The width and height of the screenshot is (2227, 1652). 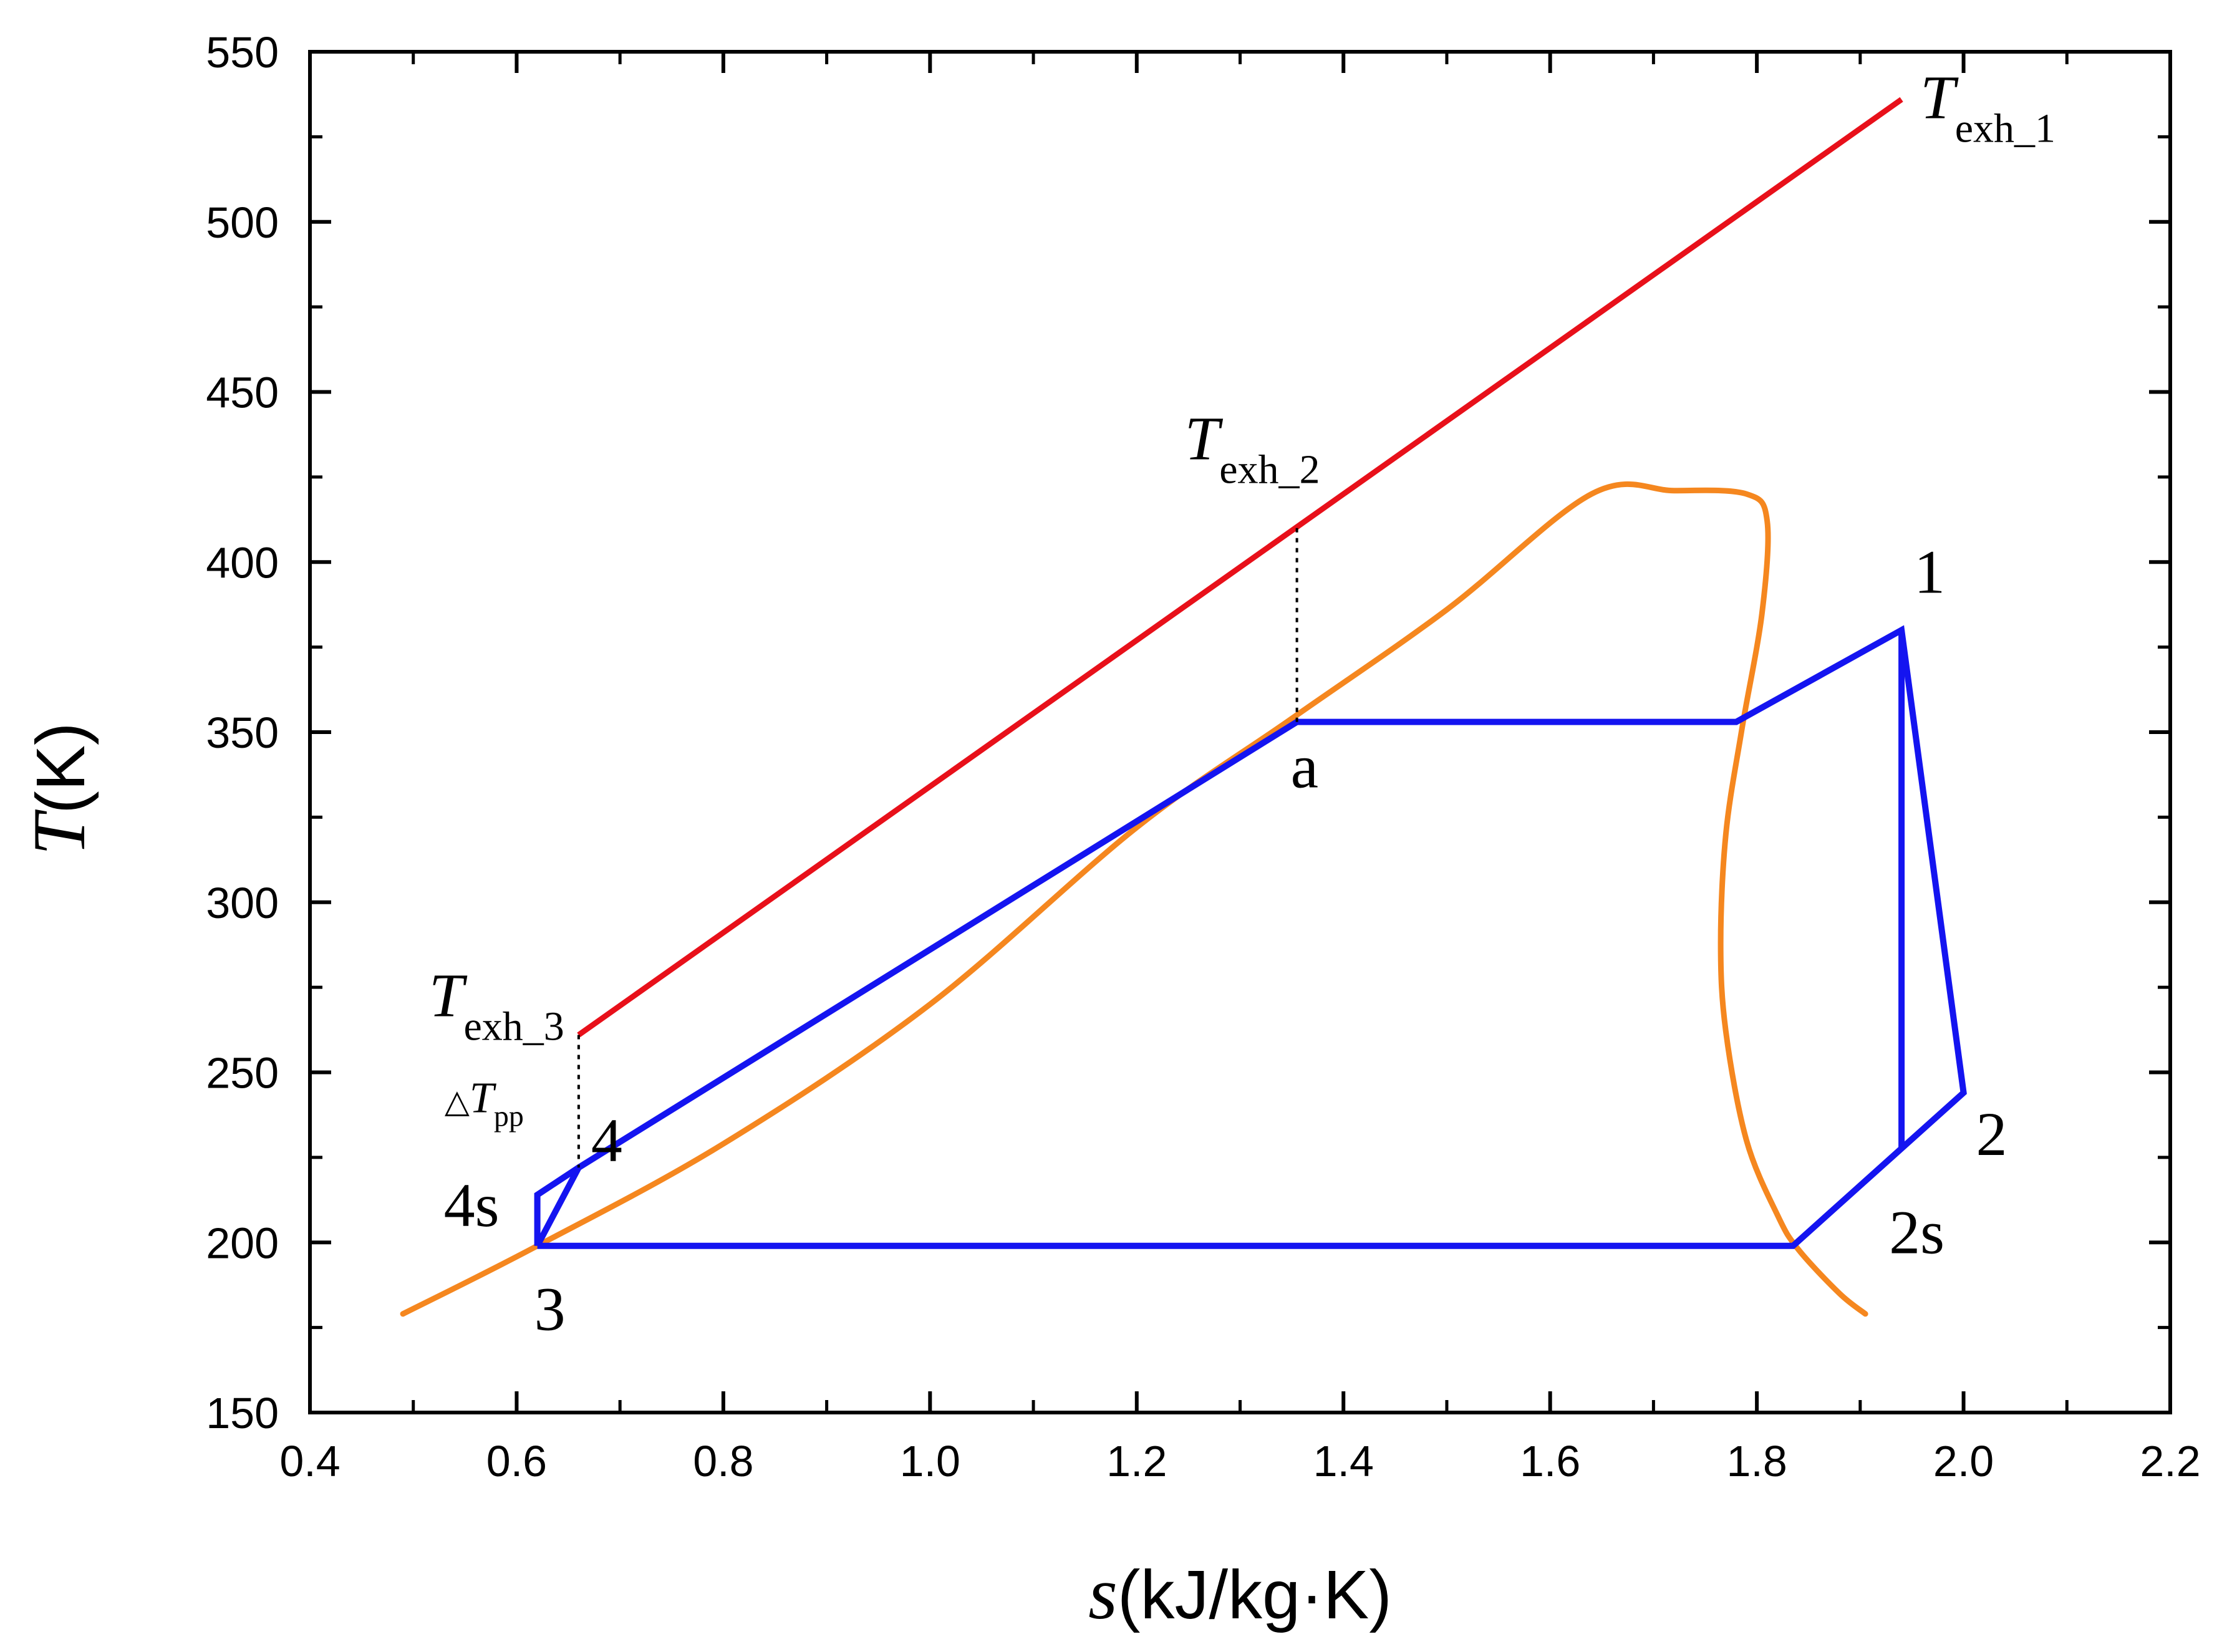 I want to click on delta-symbol: △, so click(x=457, y=1102).